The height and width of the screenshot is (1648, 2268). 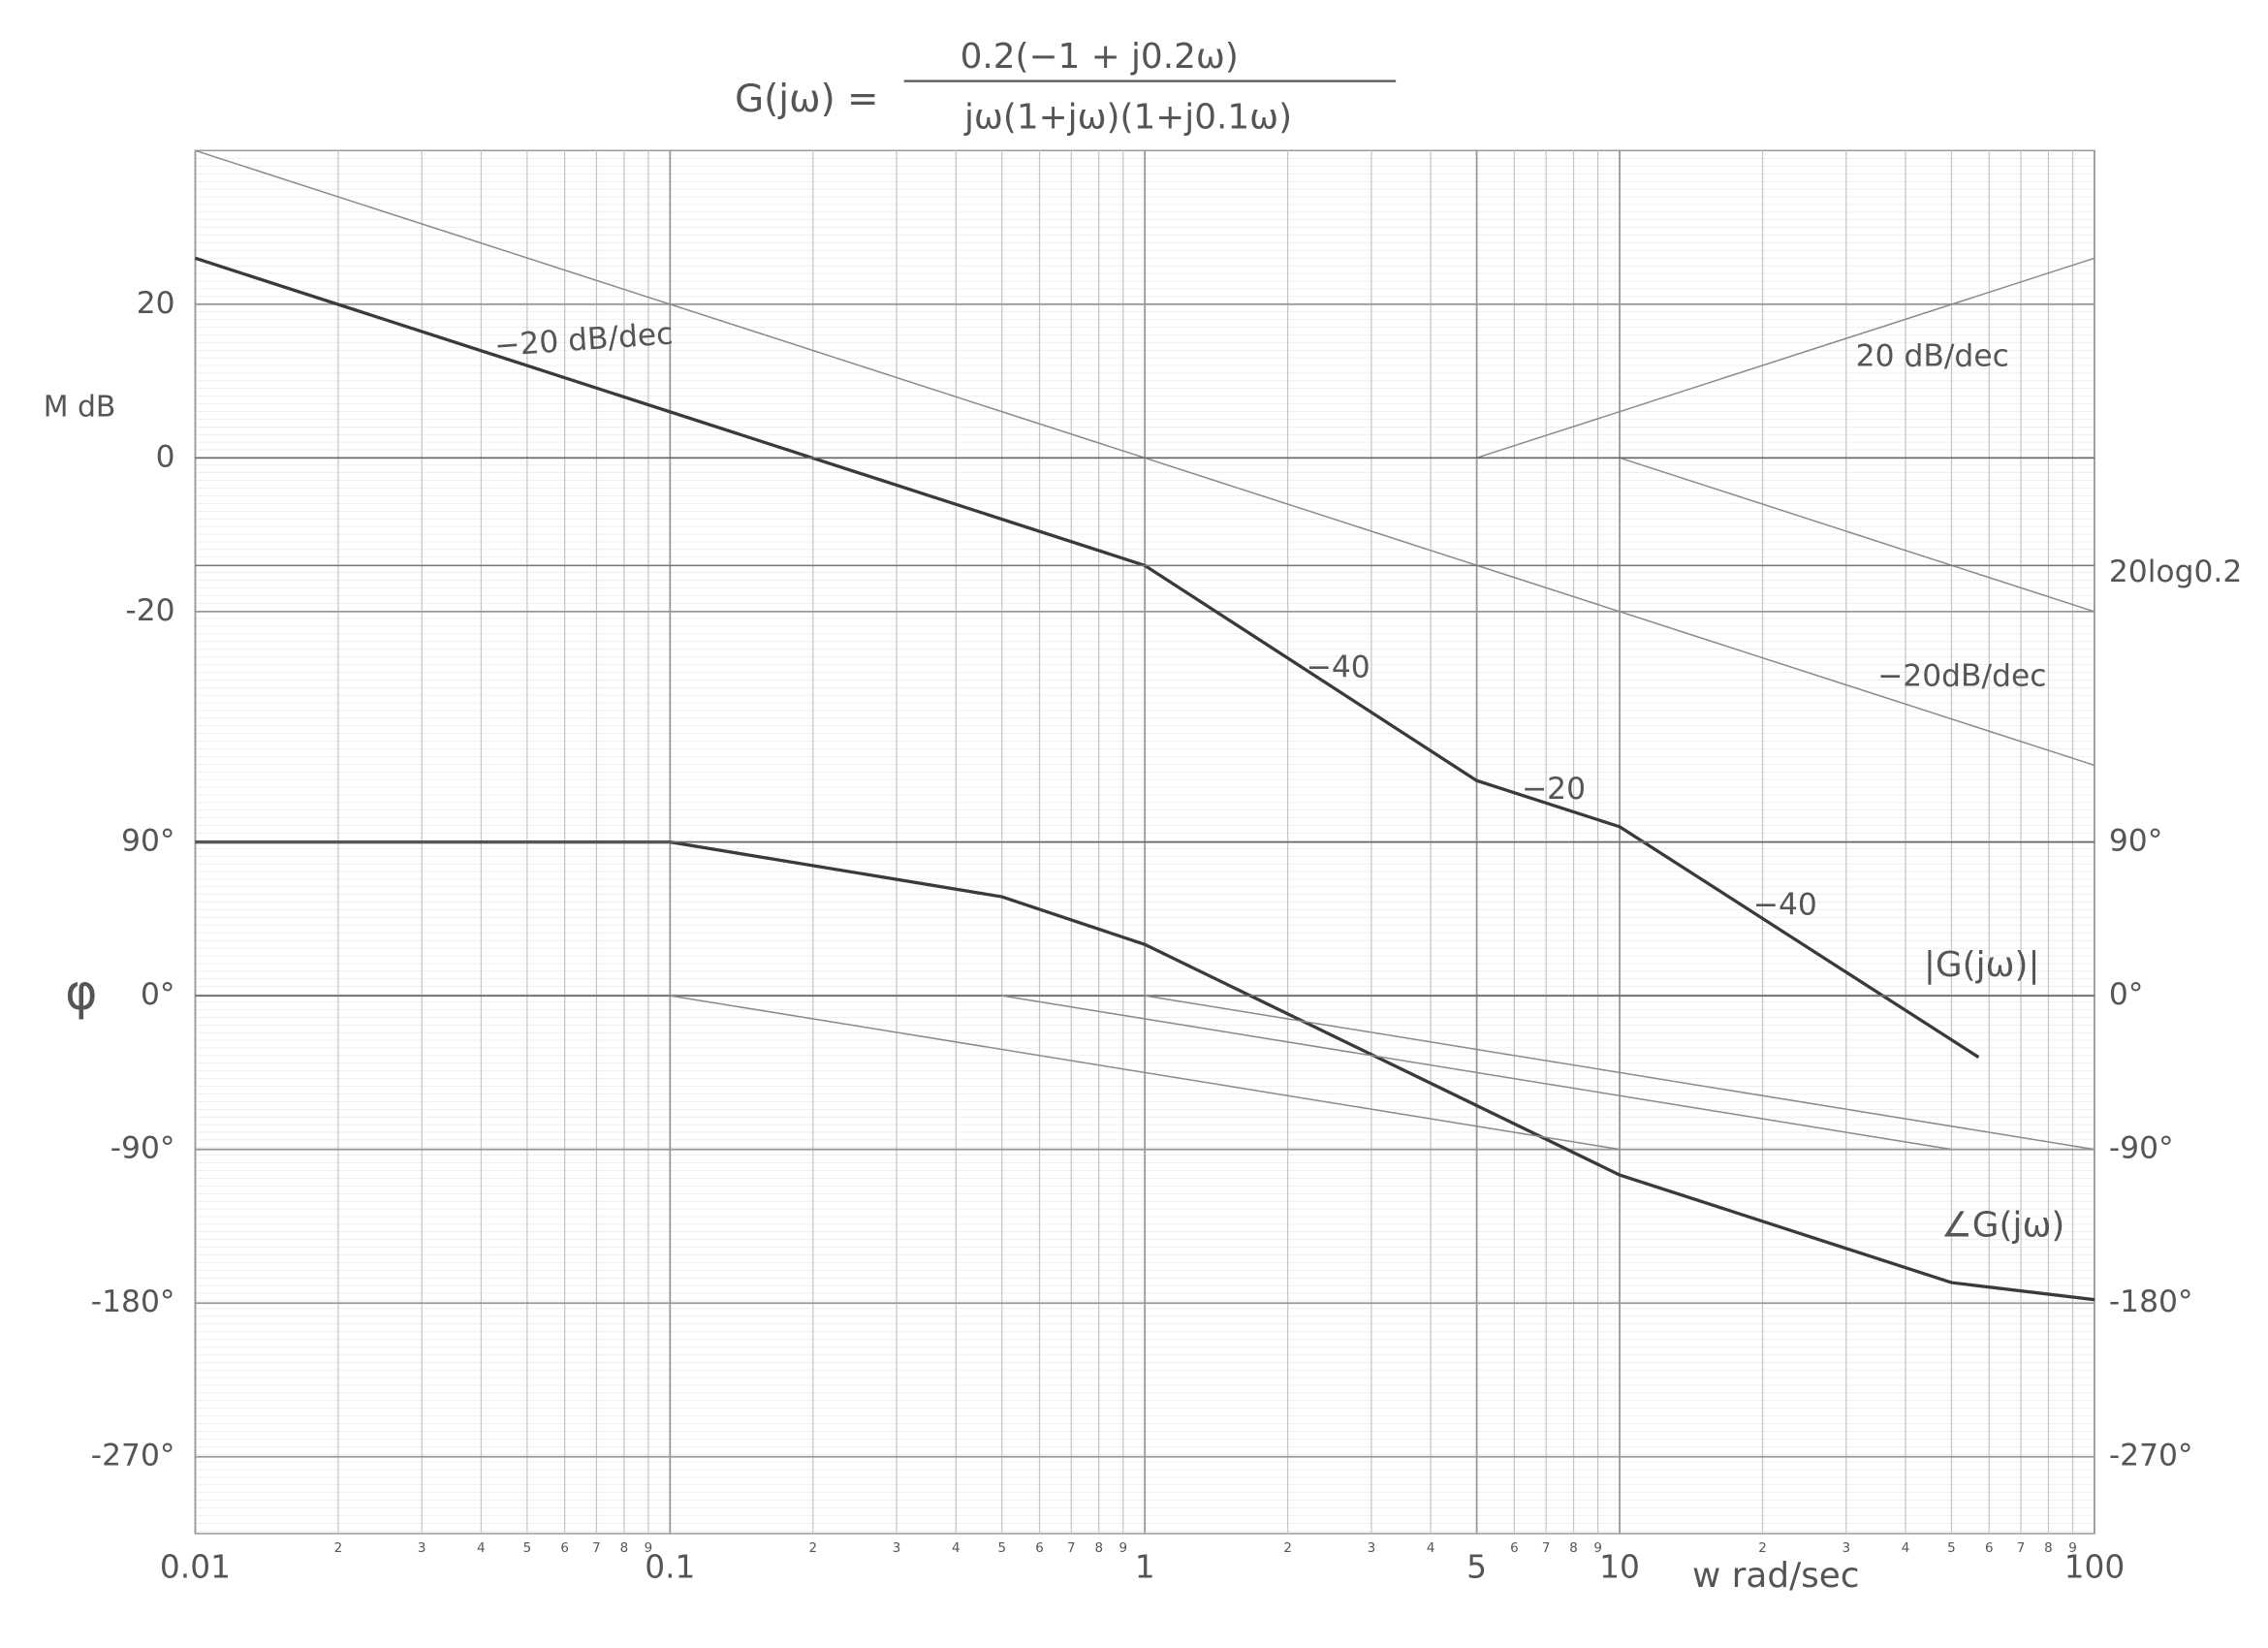 What do you see at coordinates (158, 995) in the screenshot?
I see `y-tick-label: 0°` at bounding box center [158, 995].